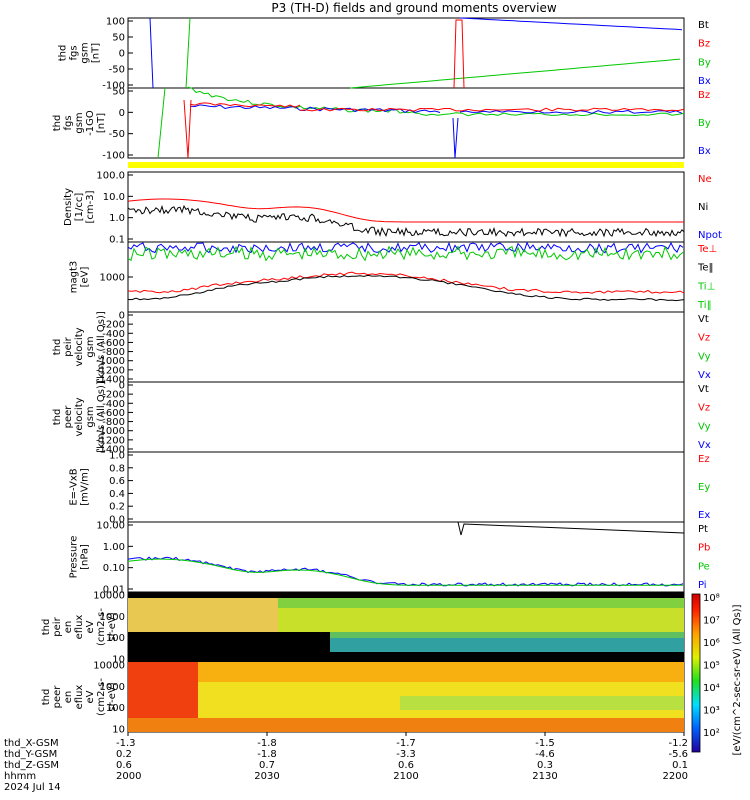 This screenshot has width=750, height=800. What do you see at coordinates (545, 743) in the screenshot?
I see `x-tick-label: -1.5` at bounding box center [545, 743].